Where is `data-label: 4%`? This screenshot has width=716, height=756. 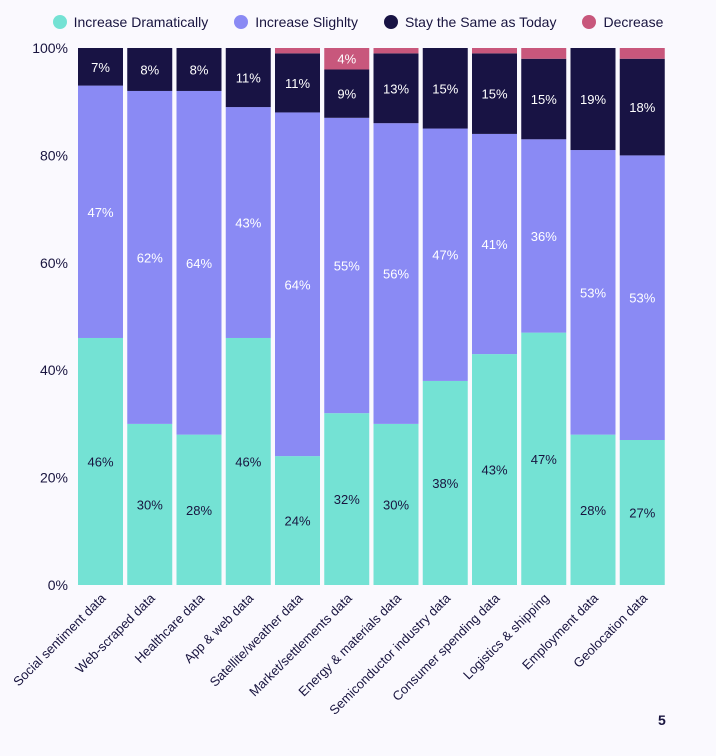 data-label: 4% is located at coordinates (346, 59).